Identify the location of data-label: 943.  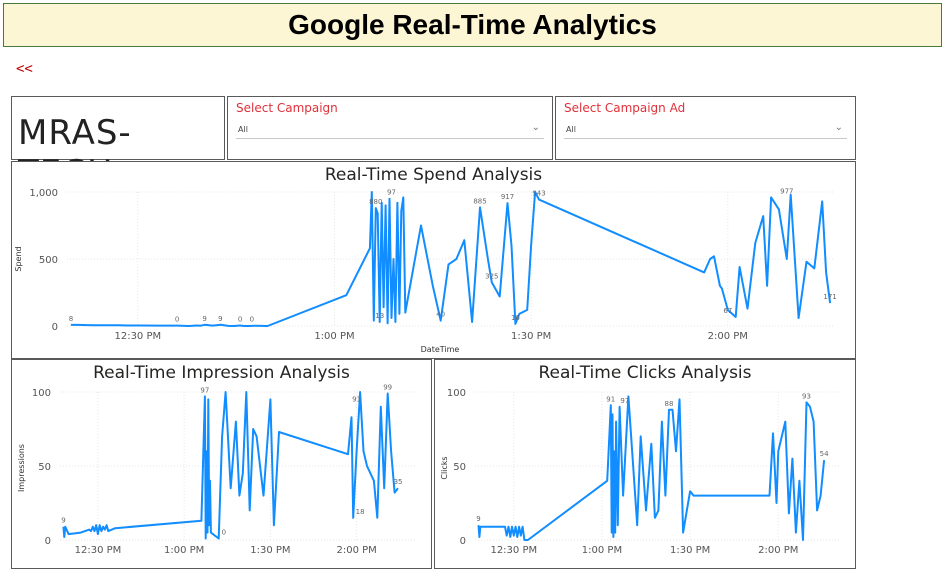
(538, 194).